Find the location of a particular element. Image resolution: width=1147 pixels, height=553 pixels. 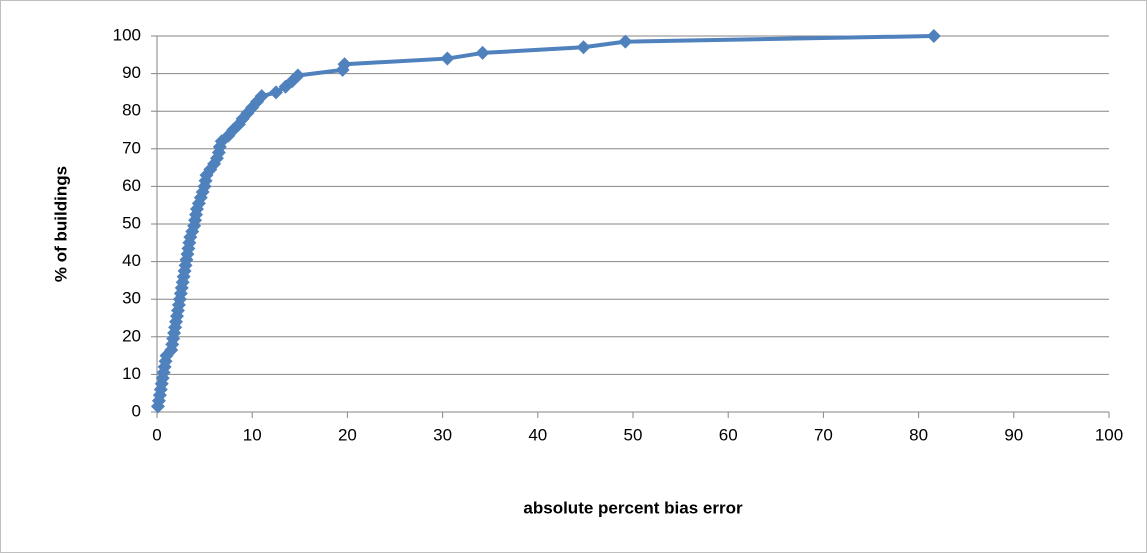

x-tick-label: 80 is located at coordinates (918, 434).